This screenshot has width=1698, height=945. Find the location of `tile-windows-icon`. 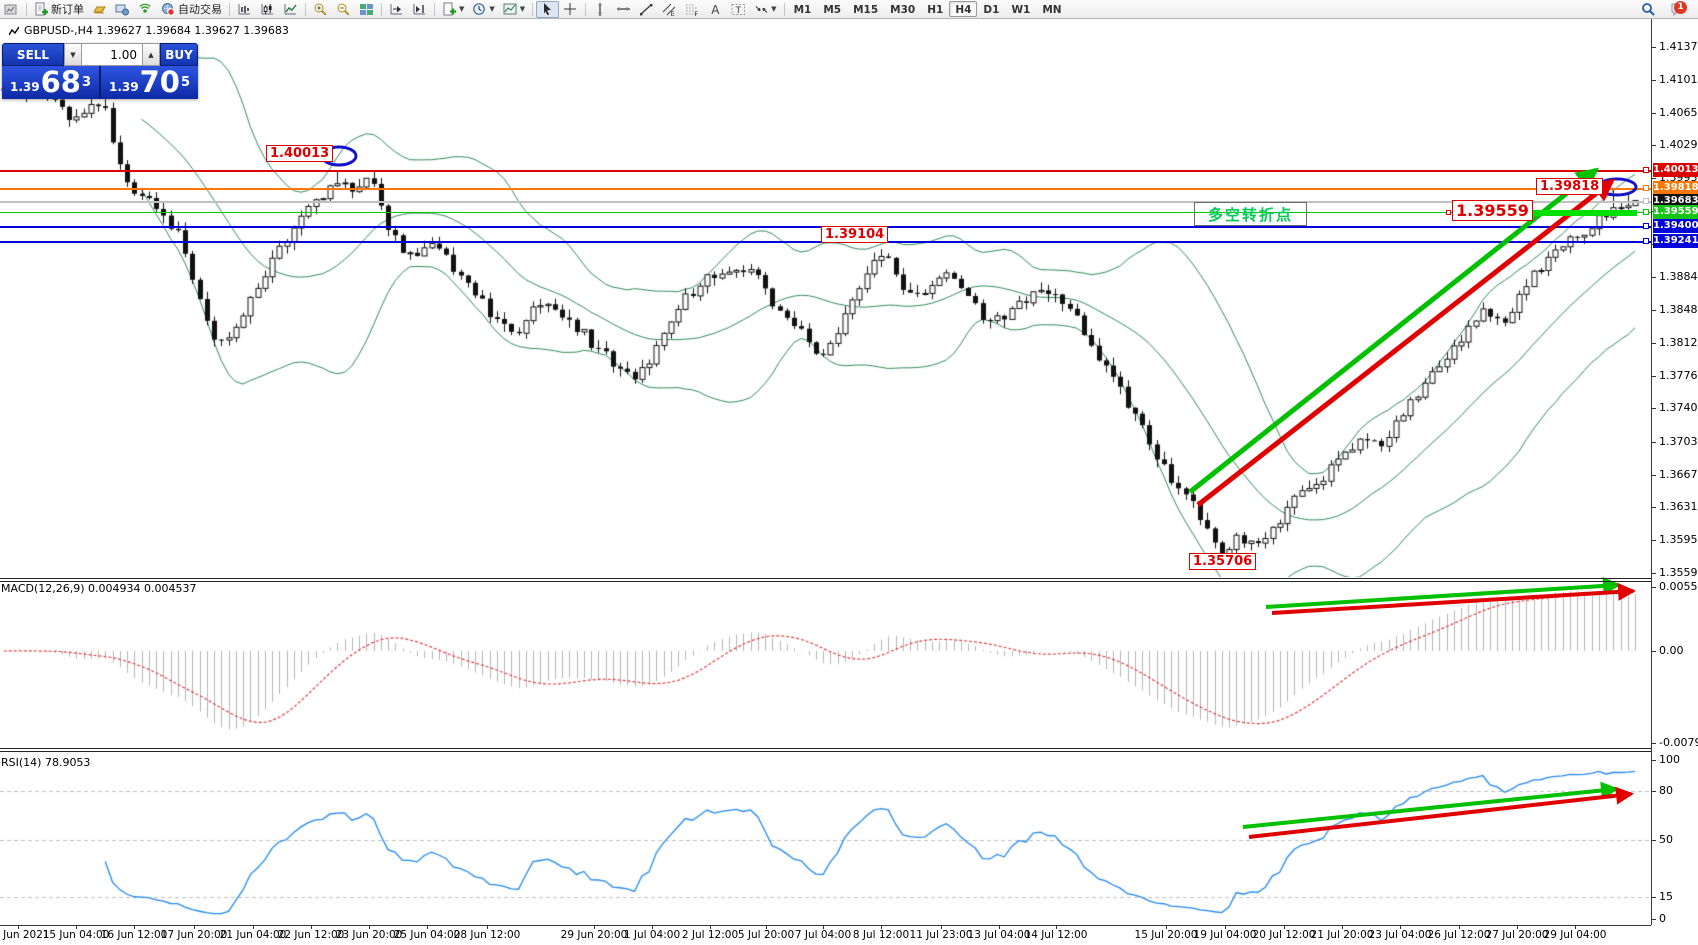

tile-windows-icon is located at coordinates (366, 9).